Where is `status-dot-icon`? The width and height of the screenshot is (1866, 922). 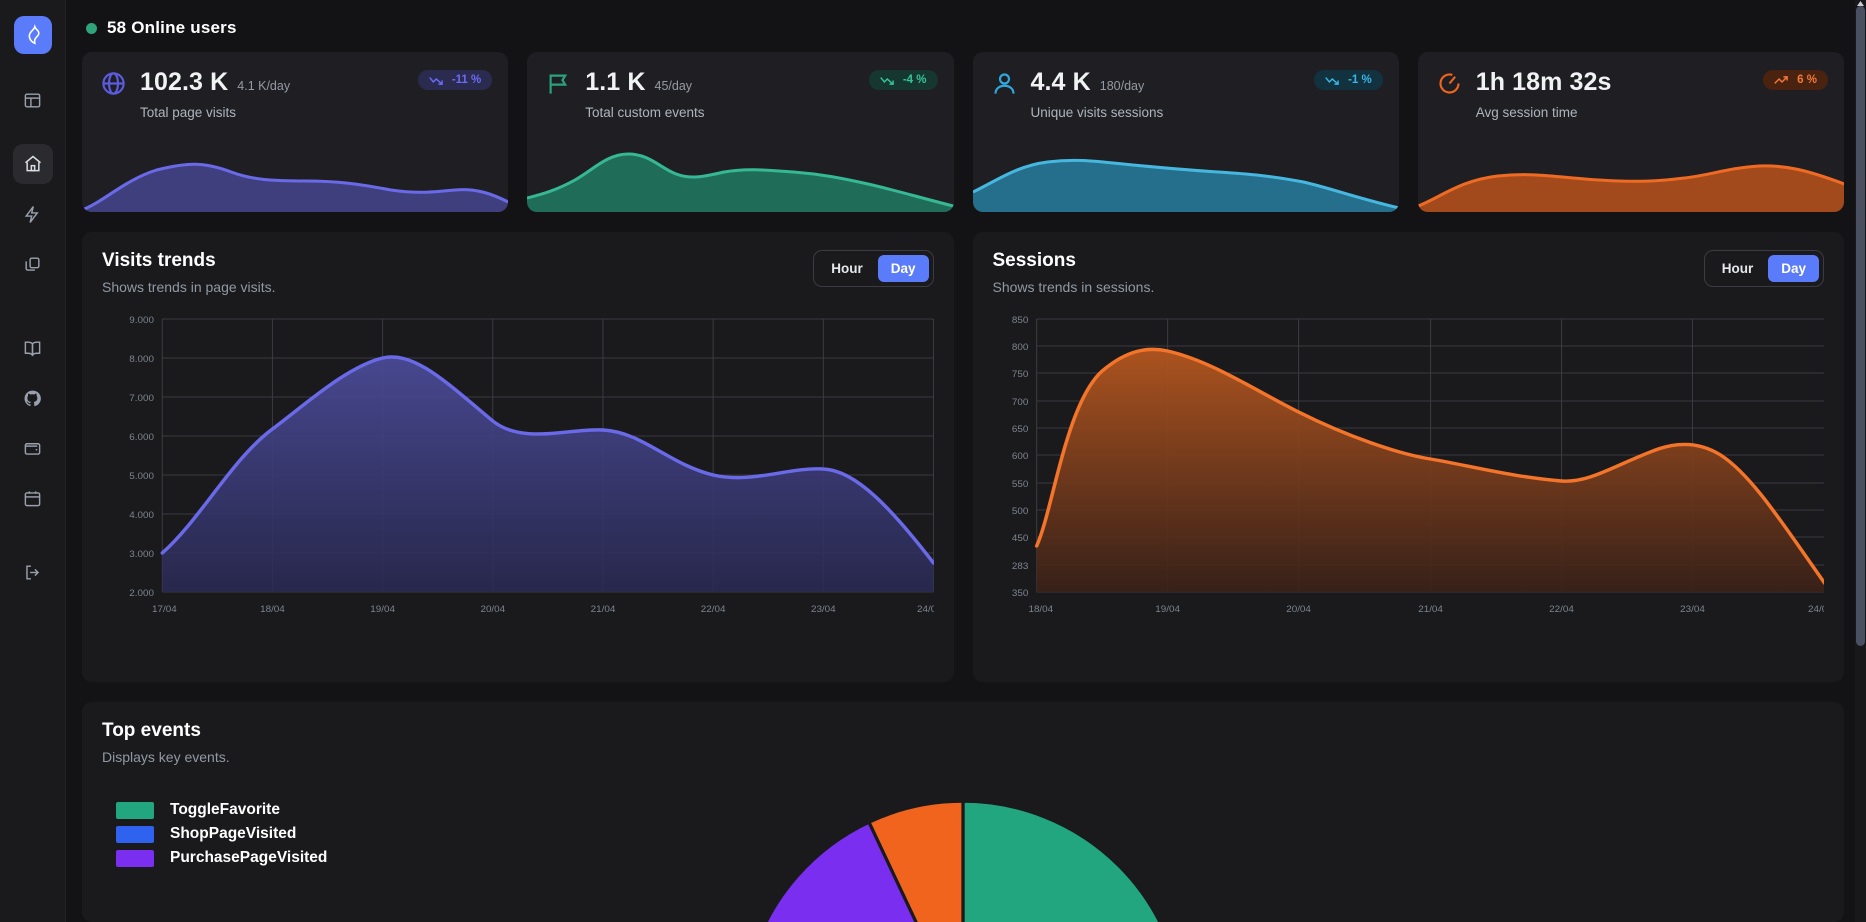 status-dot-icon is located at coordinates (91, 28).